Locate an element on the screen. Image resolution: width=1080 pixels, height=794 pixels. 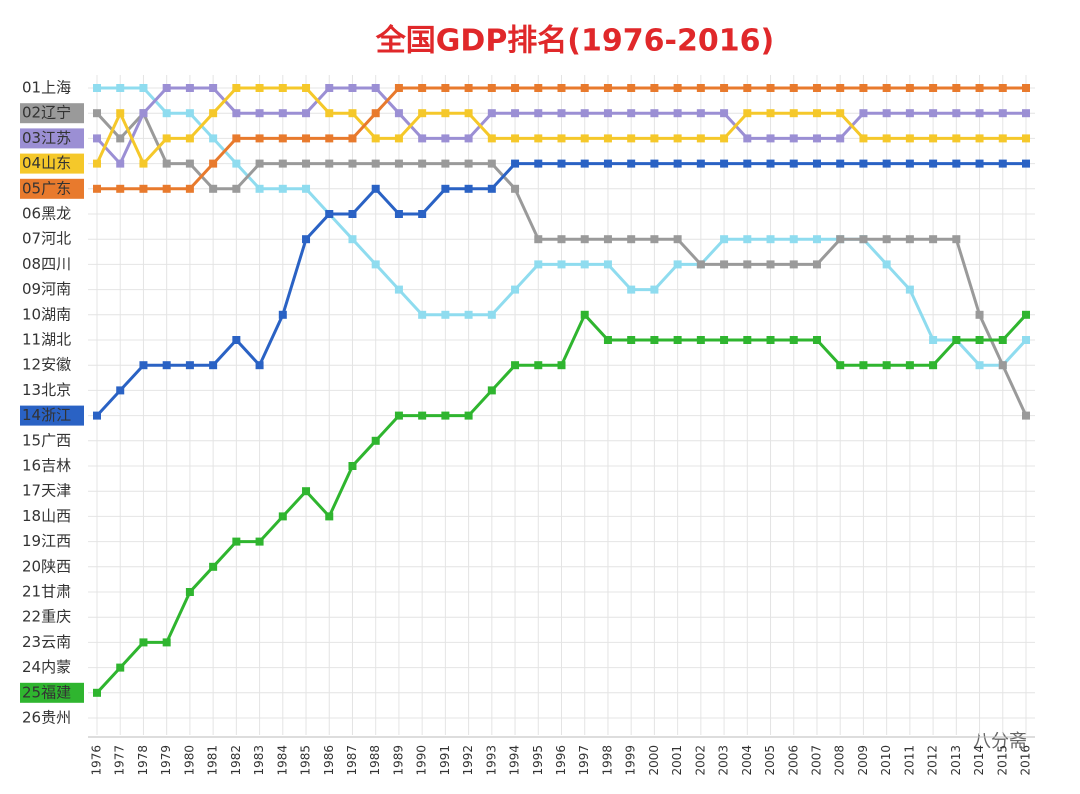
y-tick-label: 10湖南 is located at coordinates (46, 314).